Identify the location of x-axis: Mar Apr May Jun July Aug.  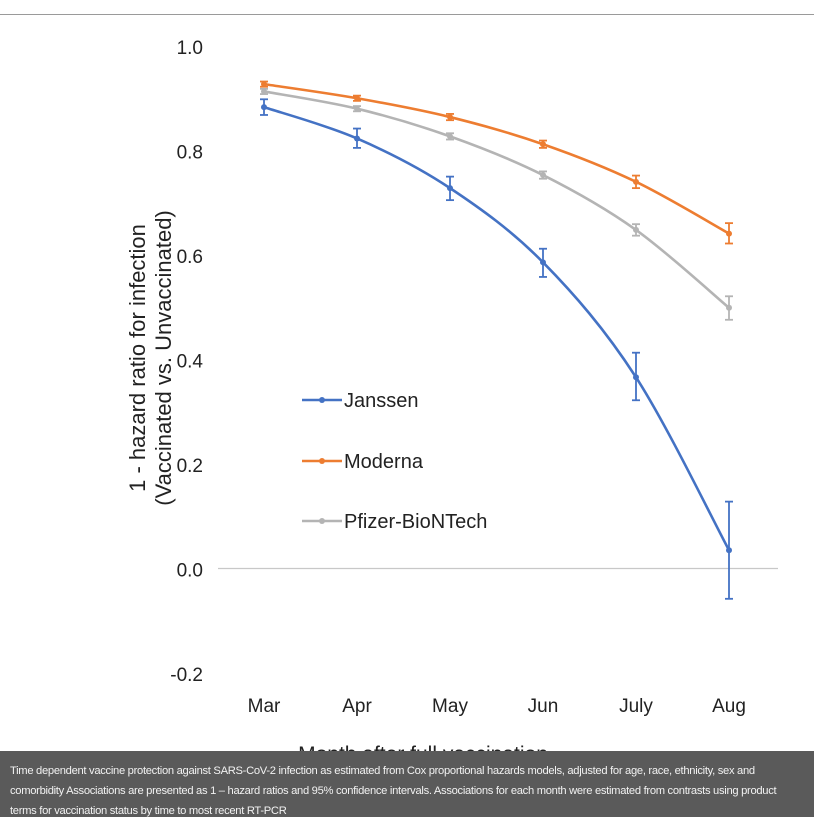
(497, 706).